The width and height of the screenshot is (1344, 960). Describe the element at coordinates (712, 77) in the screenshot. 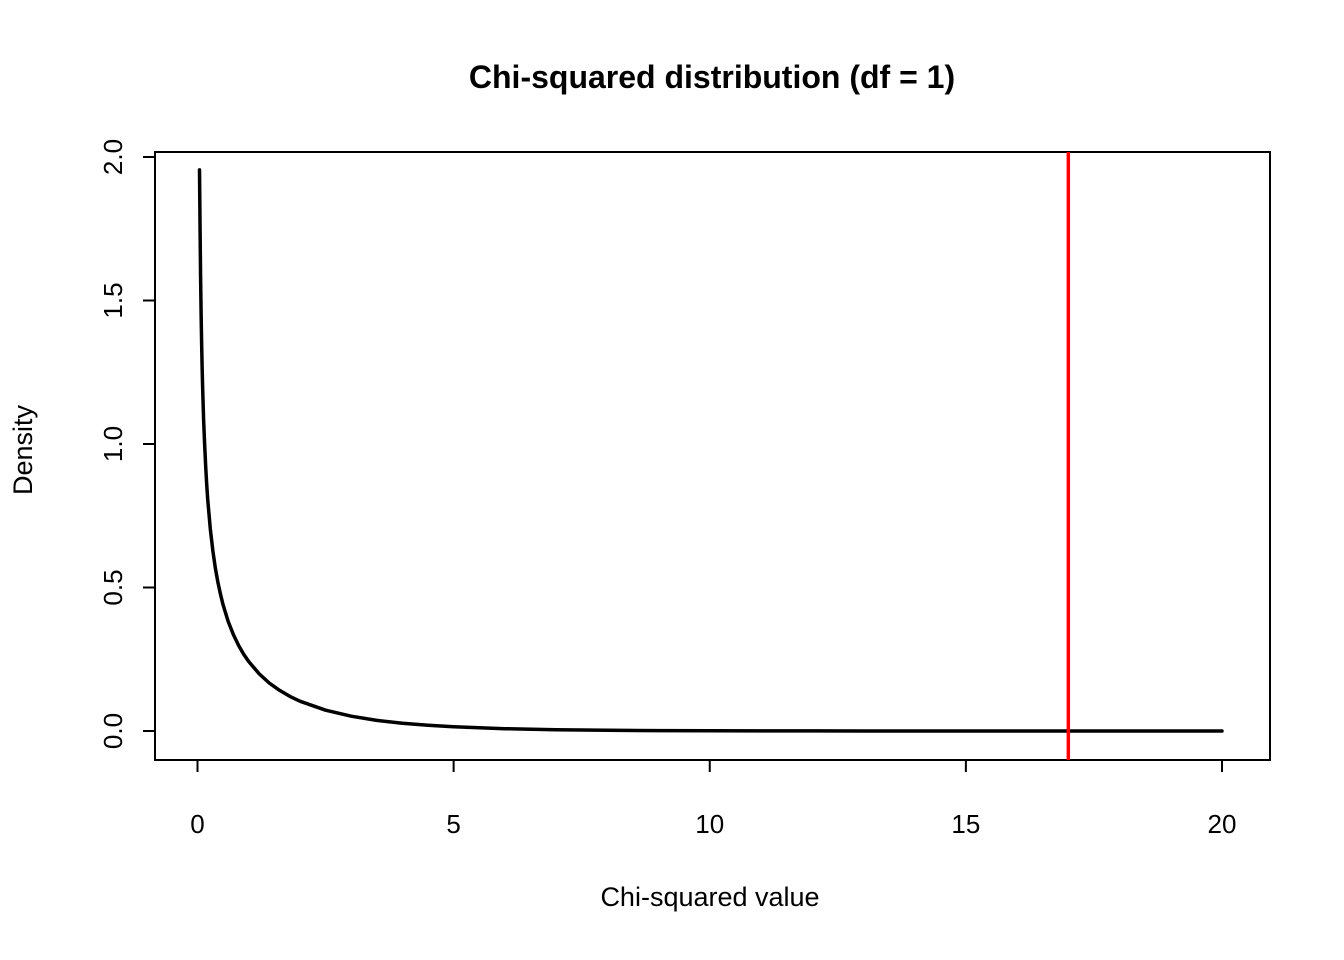

I see `chart-title: Chi-squared distribution (df = 1)` at that location.